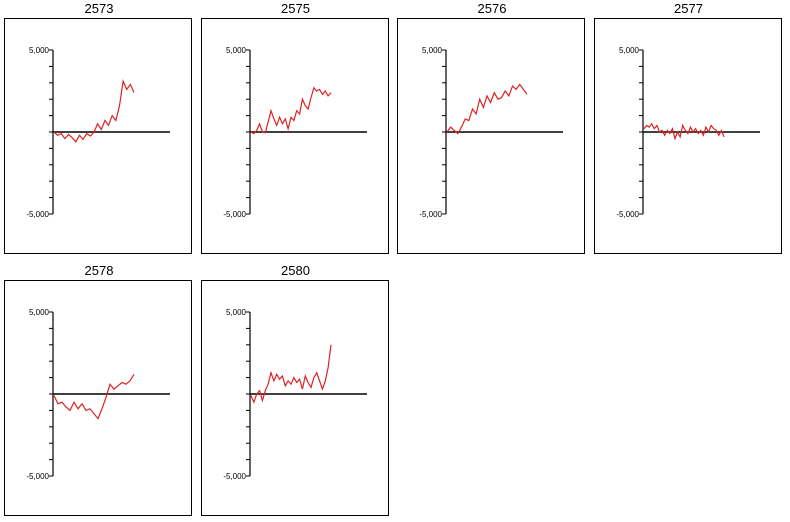  I want to click on chart-panel: 2578 5,000 -5,000, so click(99, 389).